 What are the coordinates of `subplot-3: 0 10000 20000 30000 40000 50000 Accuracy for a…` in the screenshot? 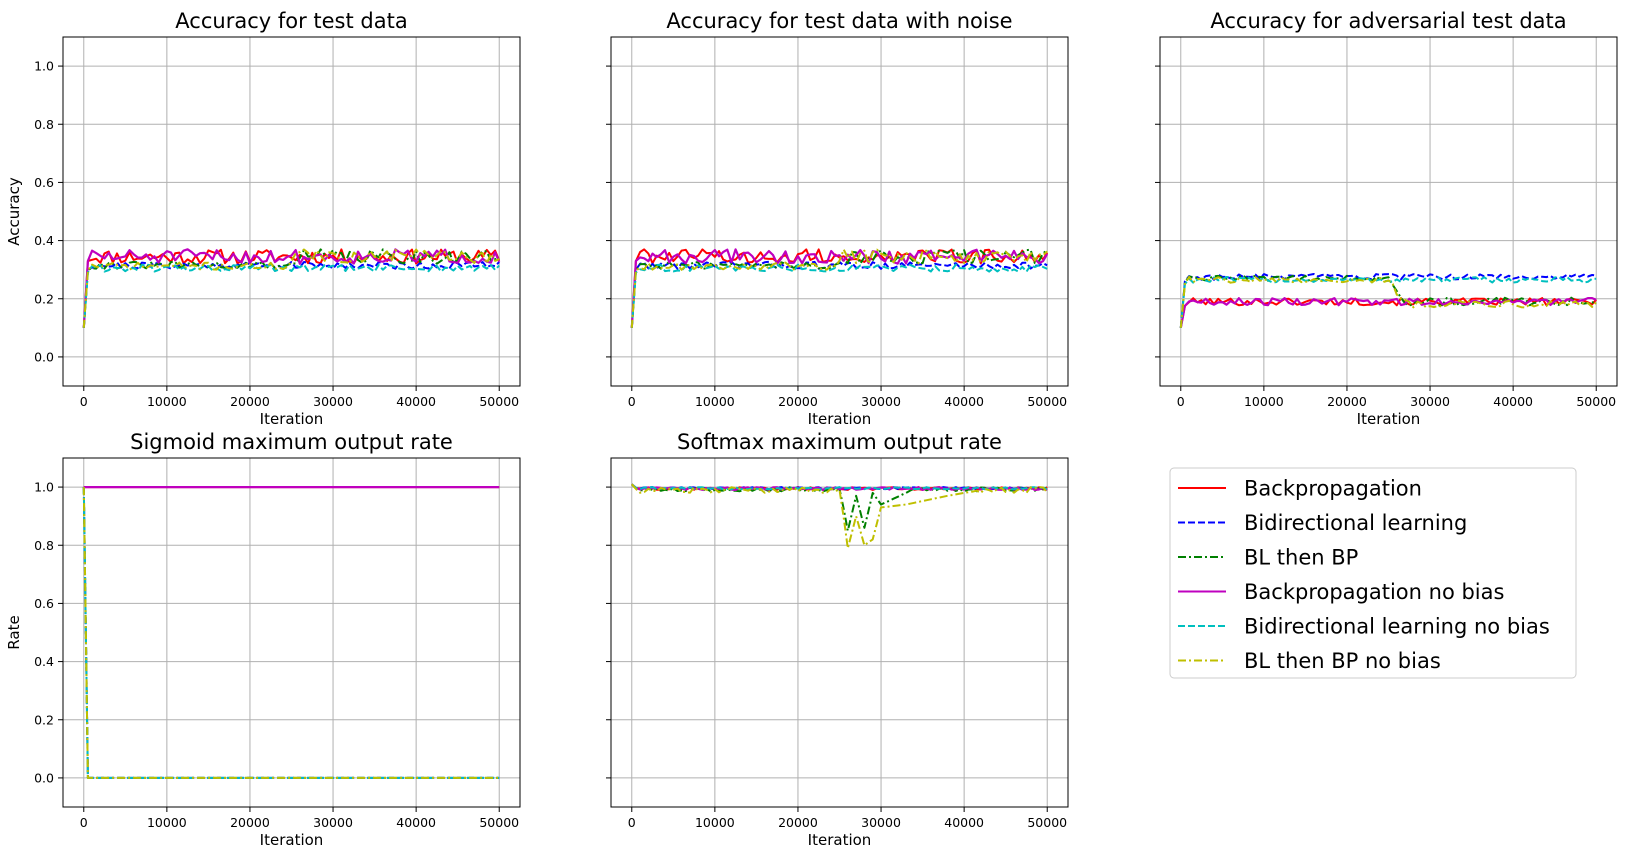 It's located at (1386, 218).